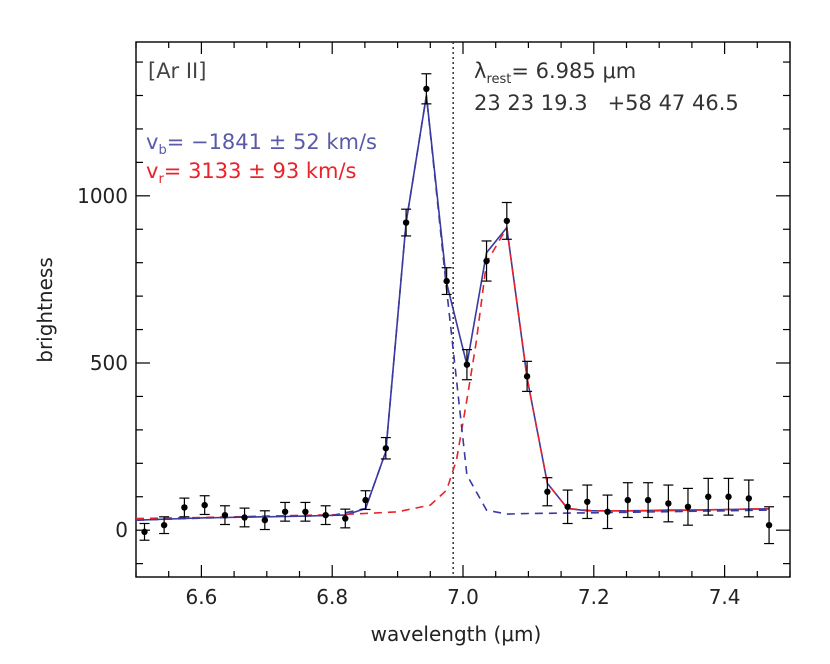 This screenshot has height=664, width=830. Describe the element at coordinates (121, 530) in the screenshot. I see `y-tick-label: 0` at that location.